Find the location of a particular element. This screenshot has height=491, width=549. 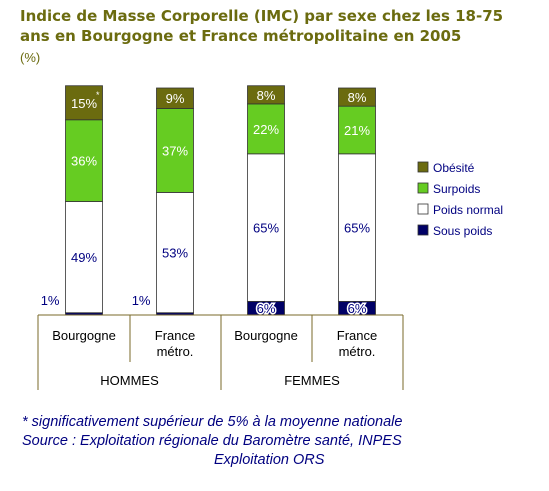

legend-label: Surpoids is located at coordinates (456, 189).